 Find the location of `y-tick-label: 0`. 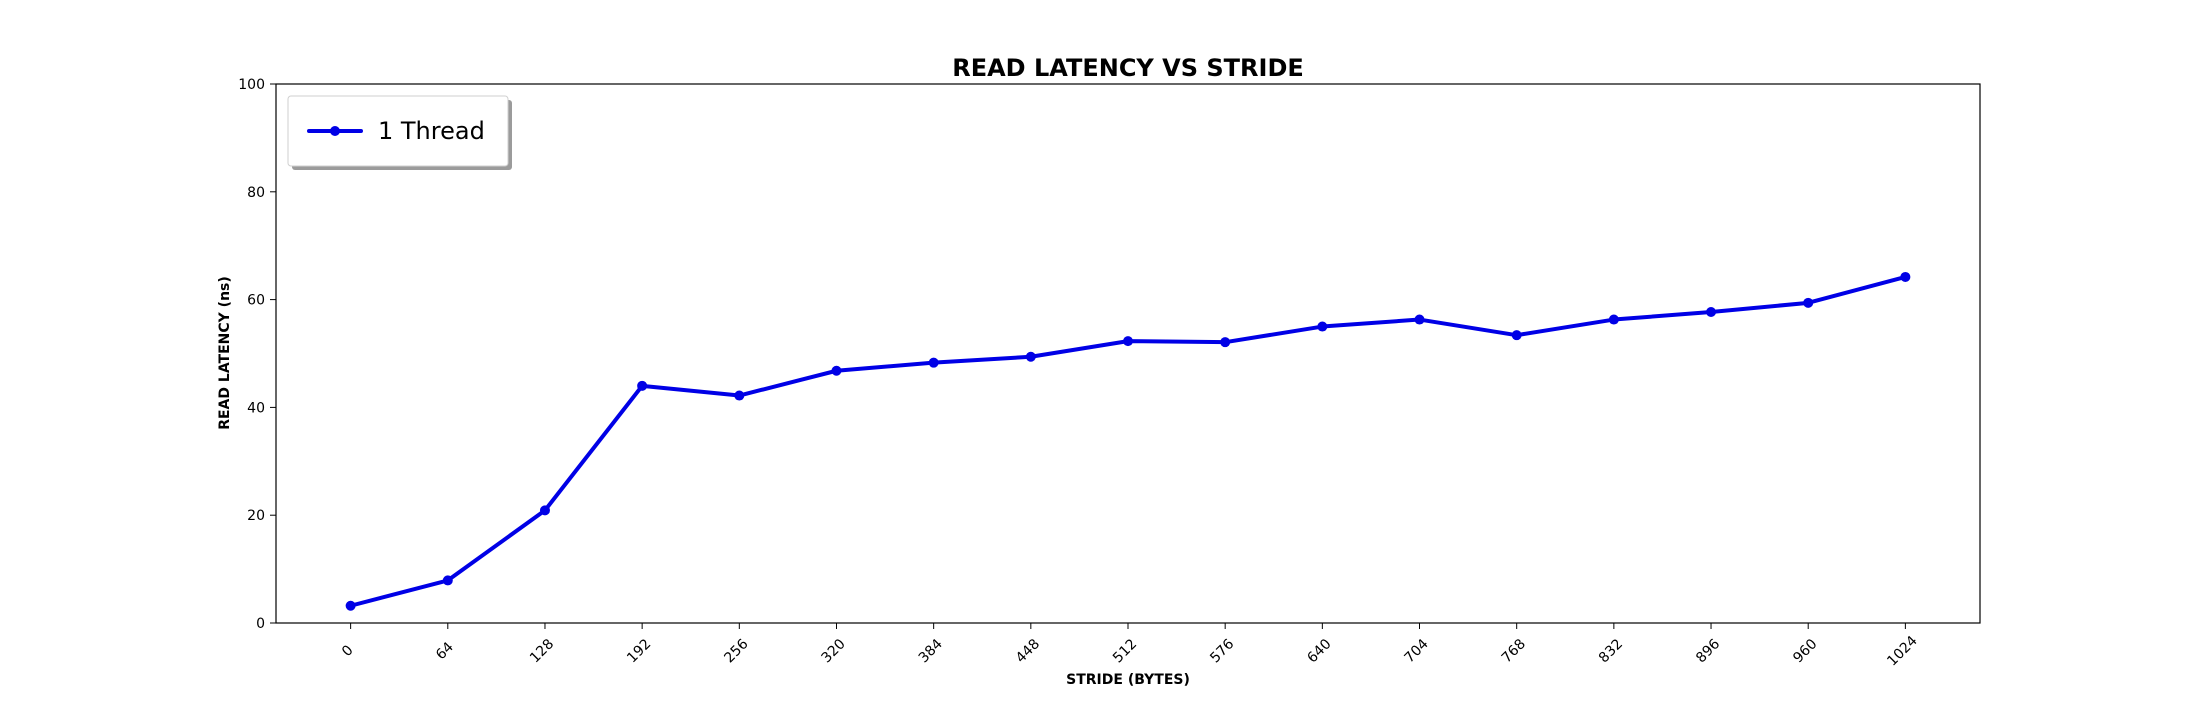

y-tick-label: 0 is located at coordinates (260, 624).